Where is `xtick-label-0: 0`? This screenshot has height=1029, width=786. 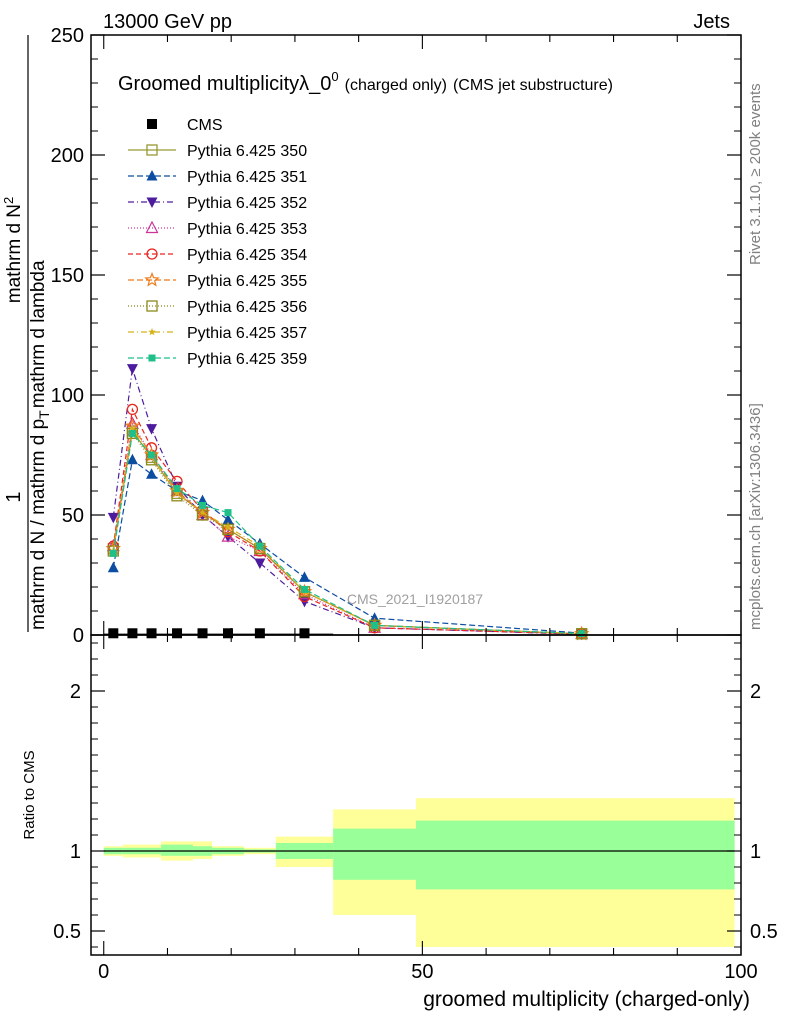
xtick-label-0: 0 is located at coordinates (103, 972).